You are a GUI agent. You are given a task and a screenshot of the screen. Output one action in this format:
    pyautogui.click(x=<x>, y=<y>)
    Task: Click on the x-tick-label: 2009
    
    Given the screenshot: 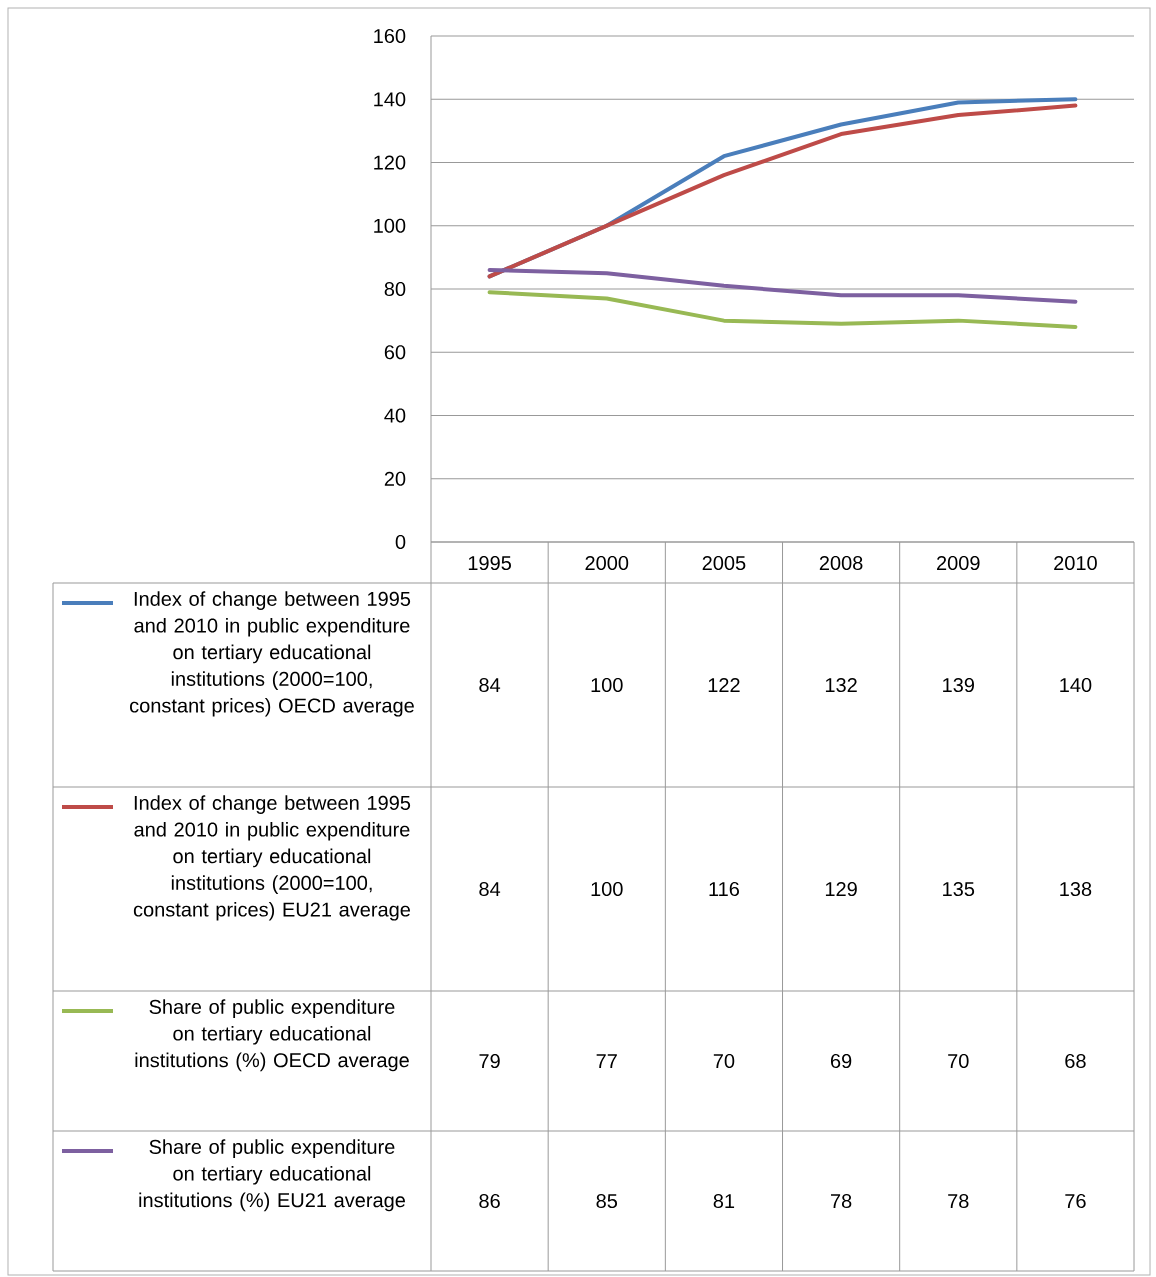 What is the action you would take?
    pyautogui.click(x=958, y=563)
    